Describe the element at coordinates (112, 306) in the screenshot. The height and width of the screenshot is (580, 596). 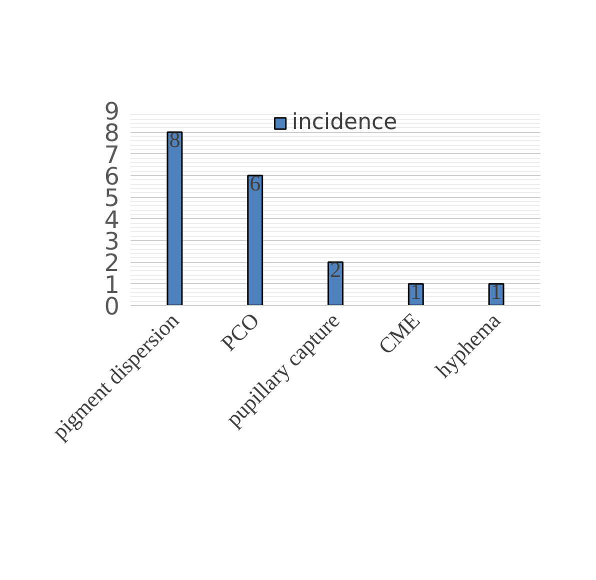
I see `y-tick-label: 0` at that location.